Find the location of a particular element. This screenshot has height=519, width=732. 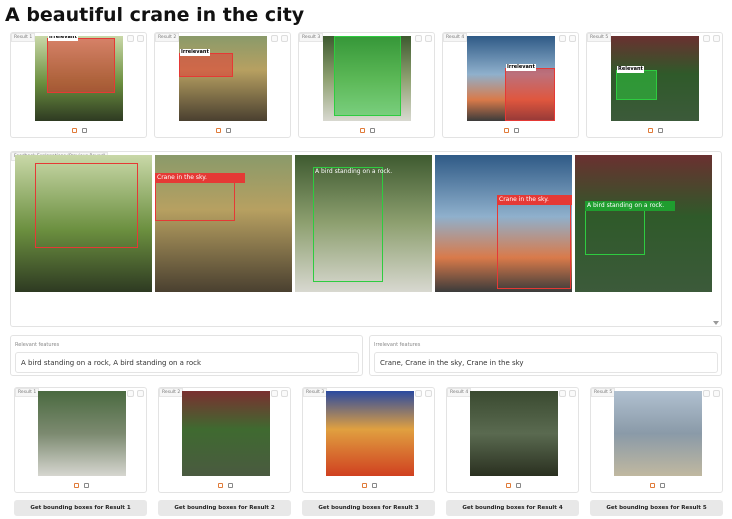

scroll-arrow is located at coordinates (716, 323).